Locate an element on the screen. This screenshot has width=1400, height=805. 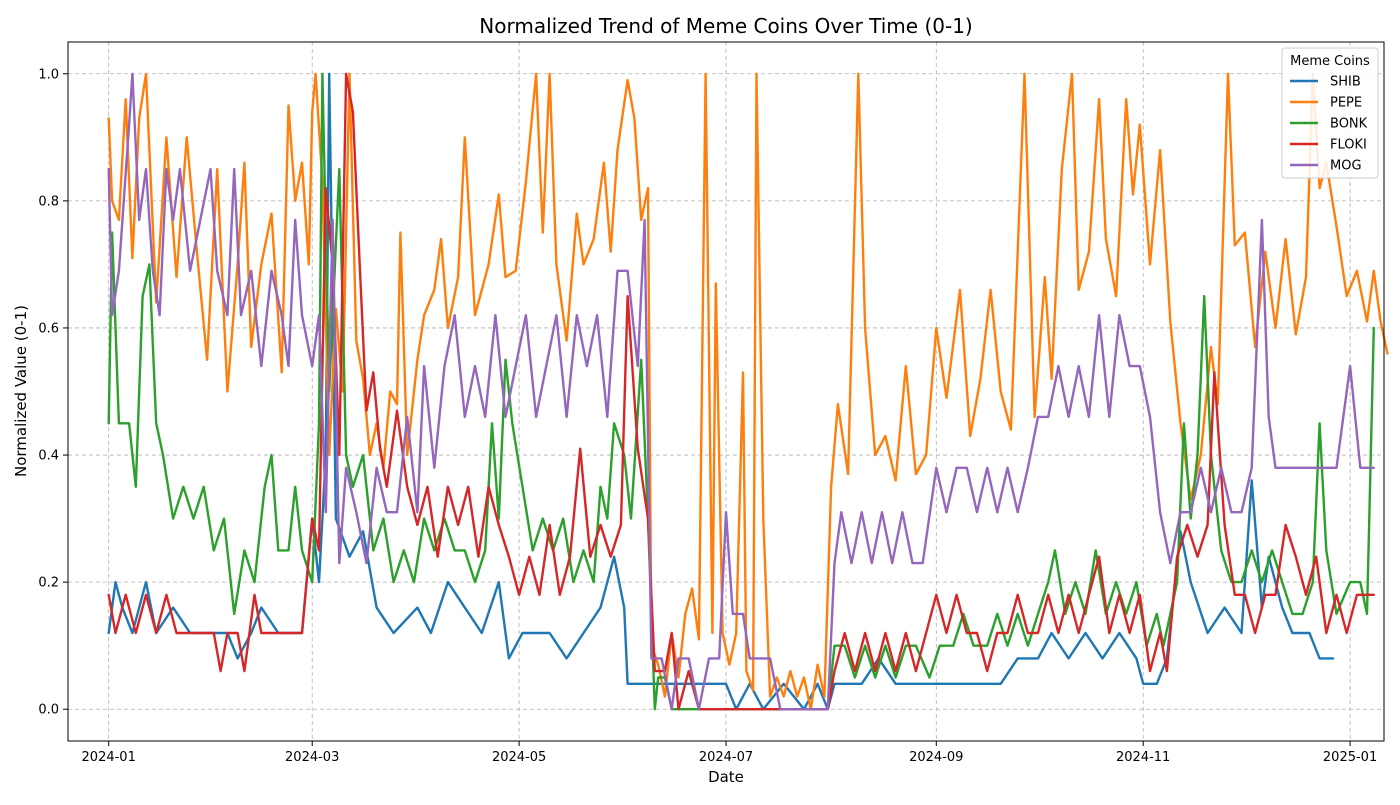
legend: Meme Coins SHIB PEPE BONK FLOKI MOG is located at coordinates (1330, 113).